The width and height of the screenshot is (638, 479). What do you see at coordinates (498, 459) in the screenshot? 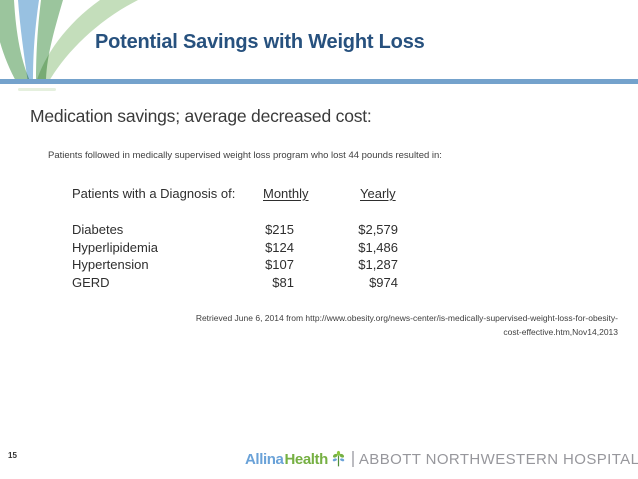
I see `hospital-wordmark: ABBOTT NORTHWESTERN HOSPITAL` at bounding box center [498, 459].